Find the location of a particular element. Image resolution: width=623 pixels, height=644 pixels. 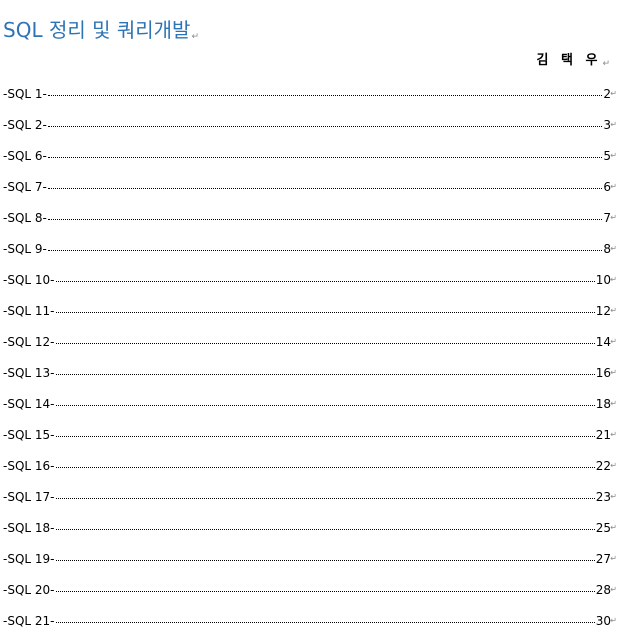

toc-entry: -SQL 19- 27 ↵ is located at coordinates (310, 566).